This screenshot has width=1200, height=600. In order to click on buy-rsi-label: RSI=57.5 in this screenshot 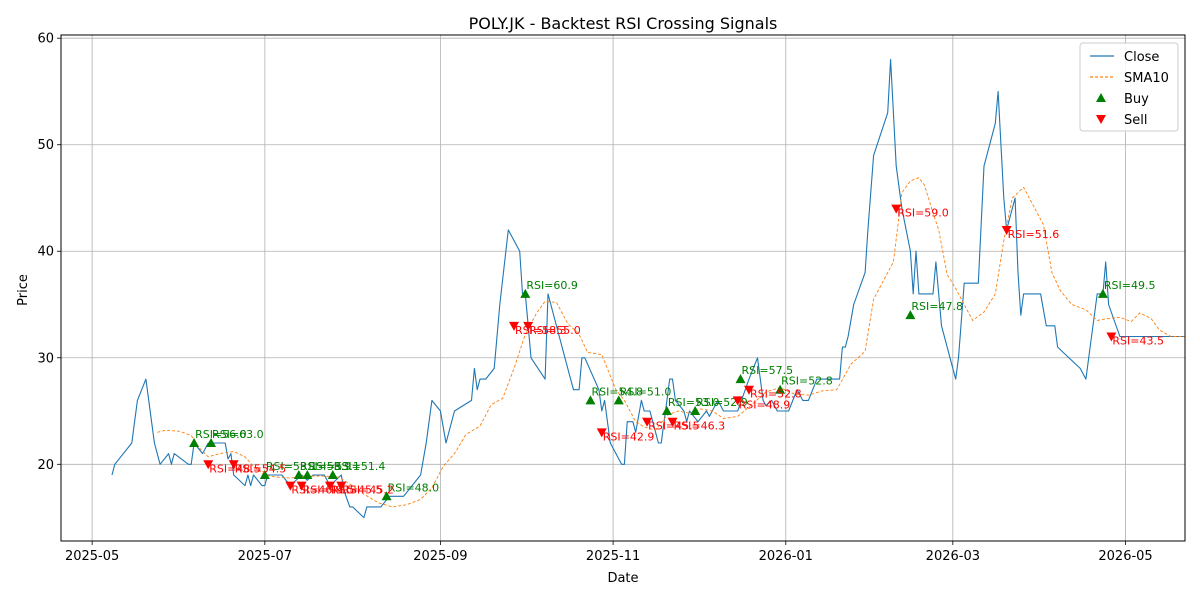, I will do `click(767, 370)`.